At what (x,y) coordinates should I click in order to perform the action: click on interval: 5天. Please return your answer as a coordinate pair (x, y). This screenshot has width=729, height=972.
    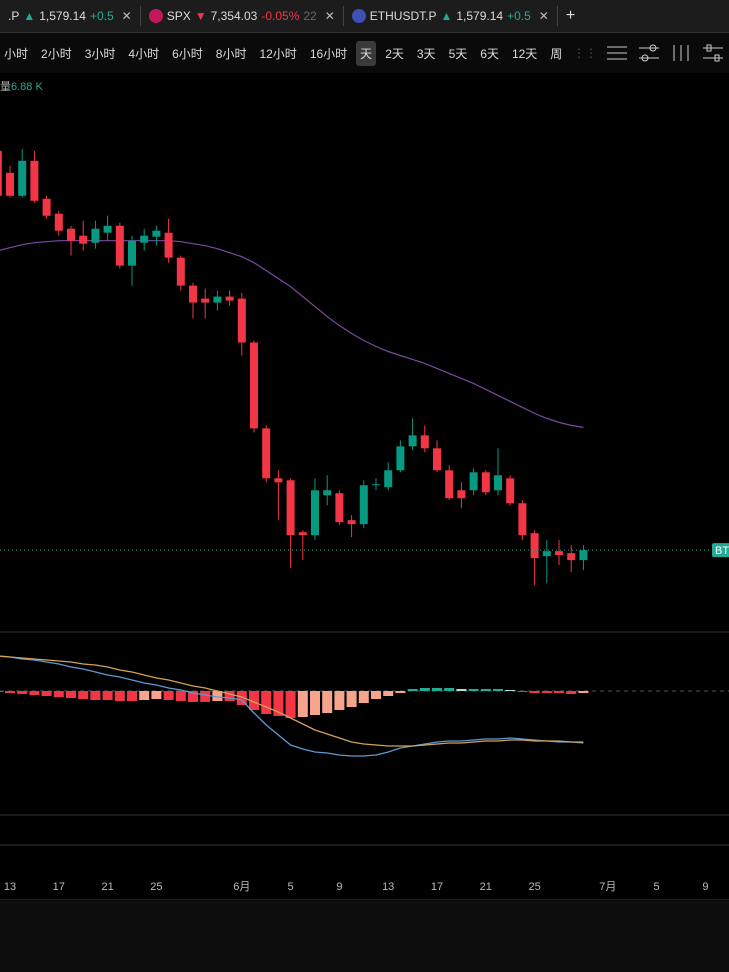
    Looking at the image, I should click on (458, 53).